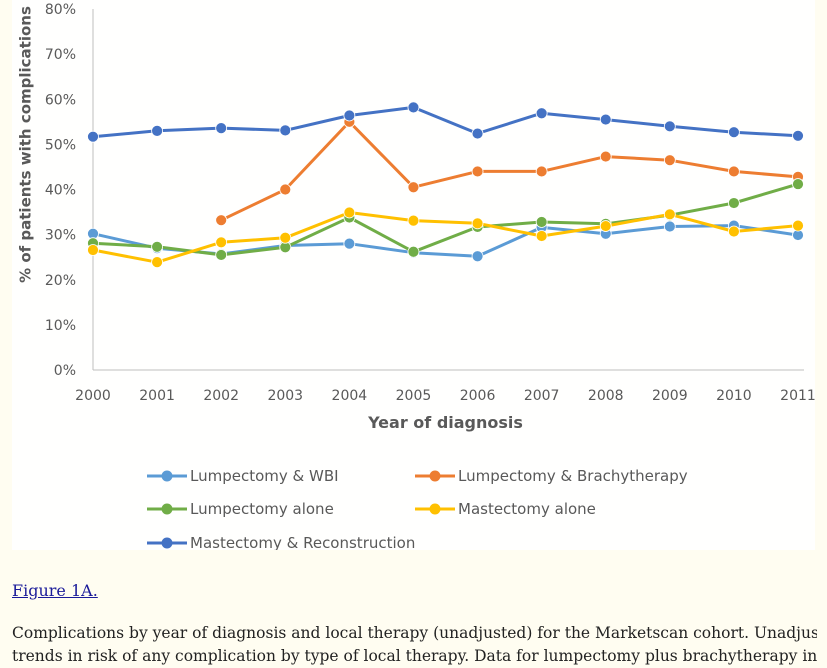  I want to click on legend-label: Mastectomy alone, so click(527, 509).